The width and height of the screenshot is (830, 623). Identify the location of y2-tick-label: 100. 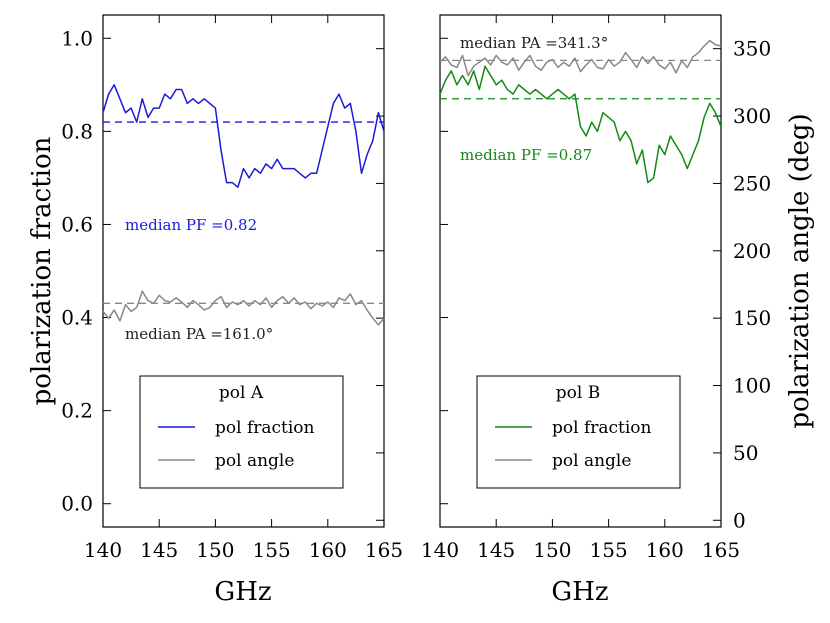
(752, 386).